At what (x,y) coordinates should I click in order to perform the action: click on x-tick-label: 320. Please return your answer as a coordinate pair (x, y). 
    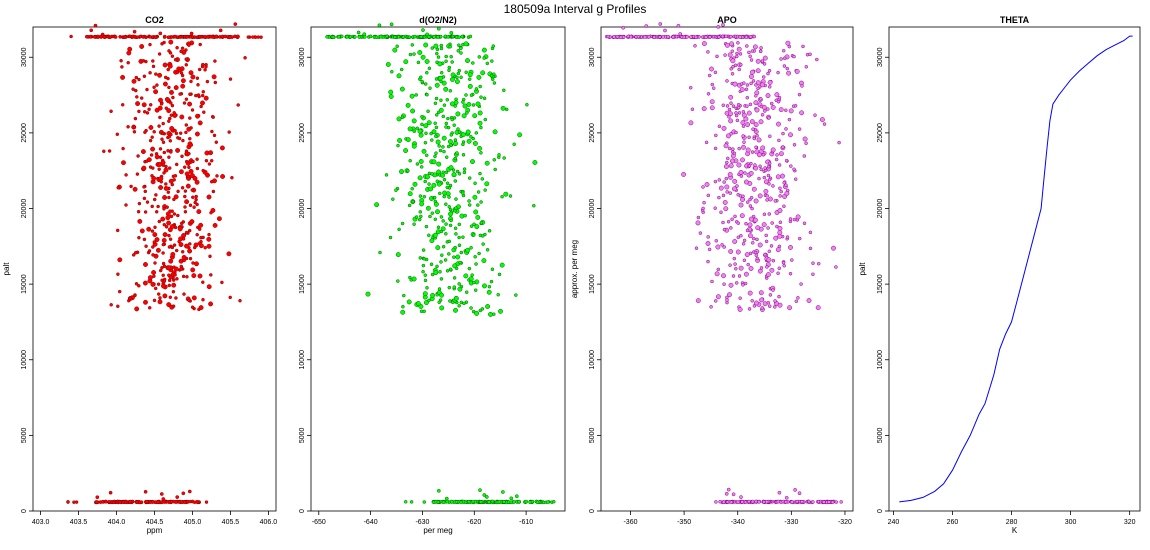
    Looking at the image, I should click on (1130, 522).